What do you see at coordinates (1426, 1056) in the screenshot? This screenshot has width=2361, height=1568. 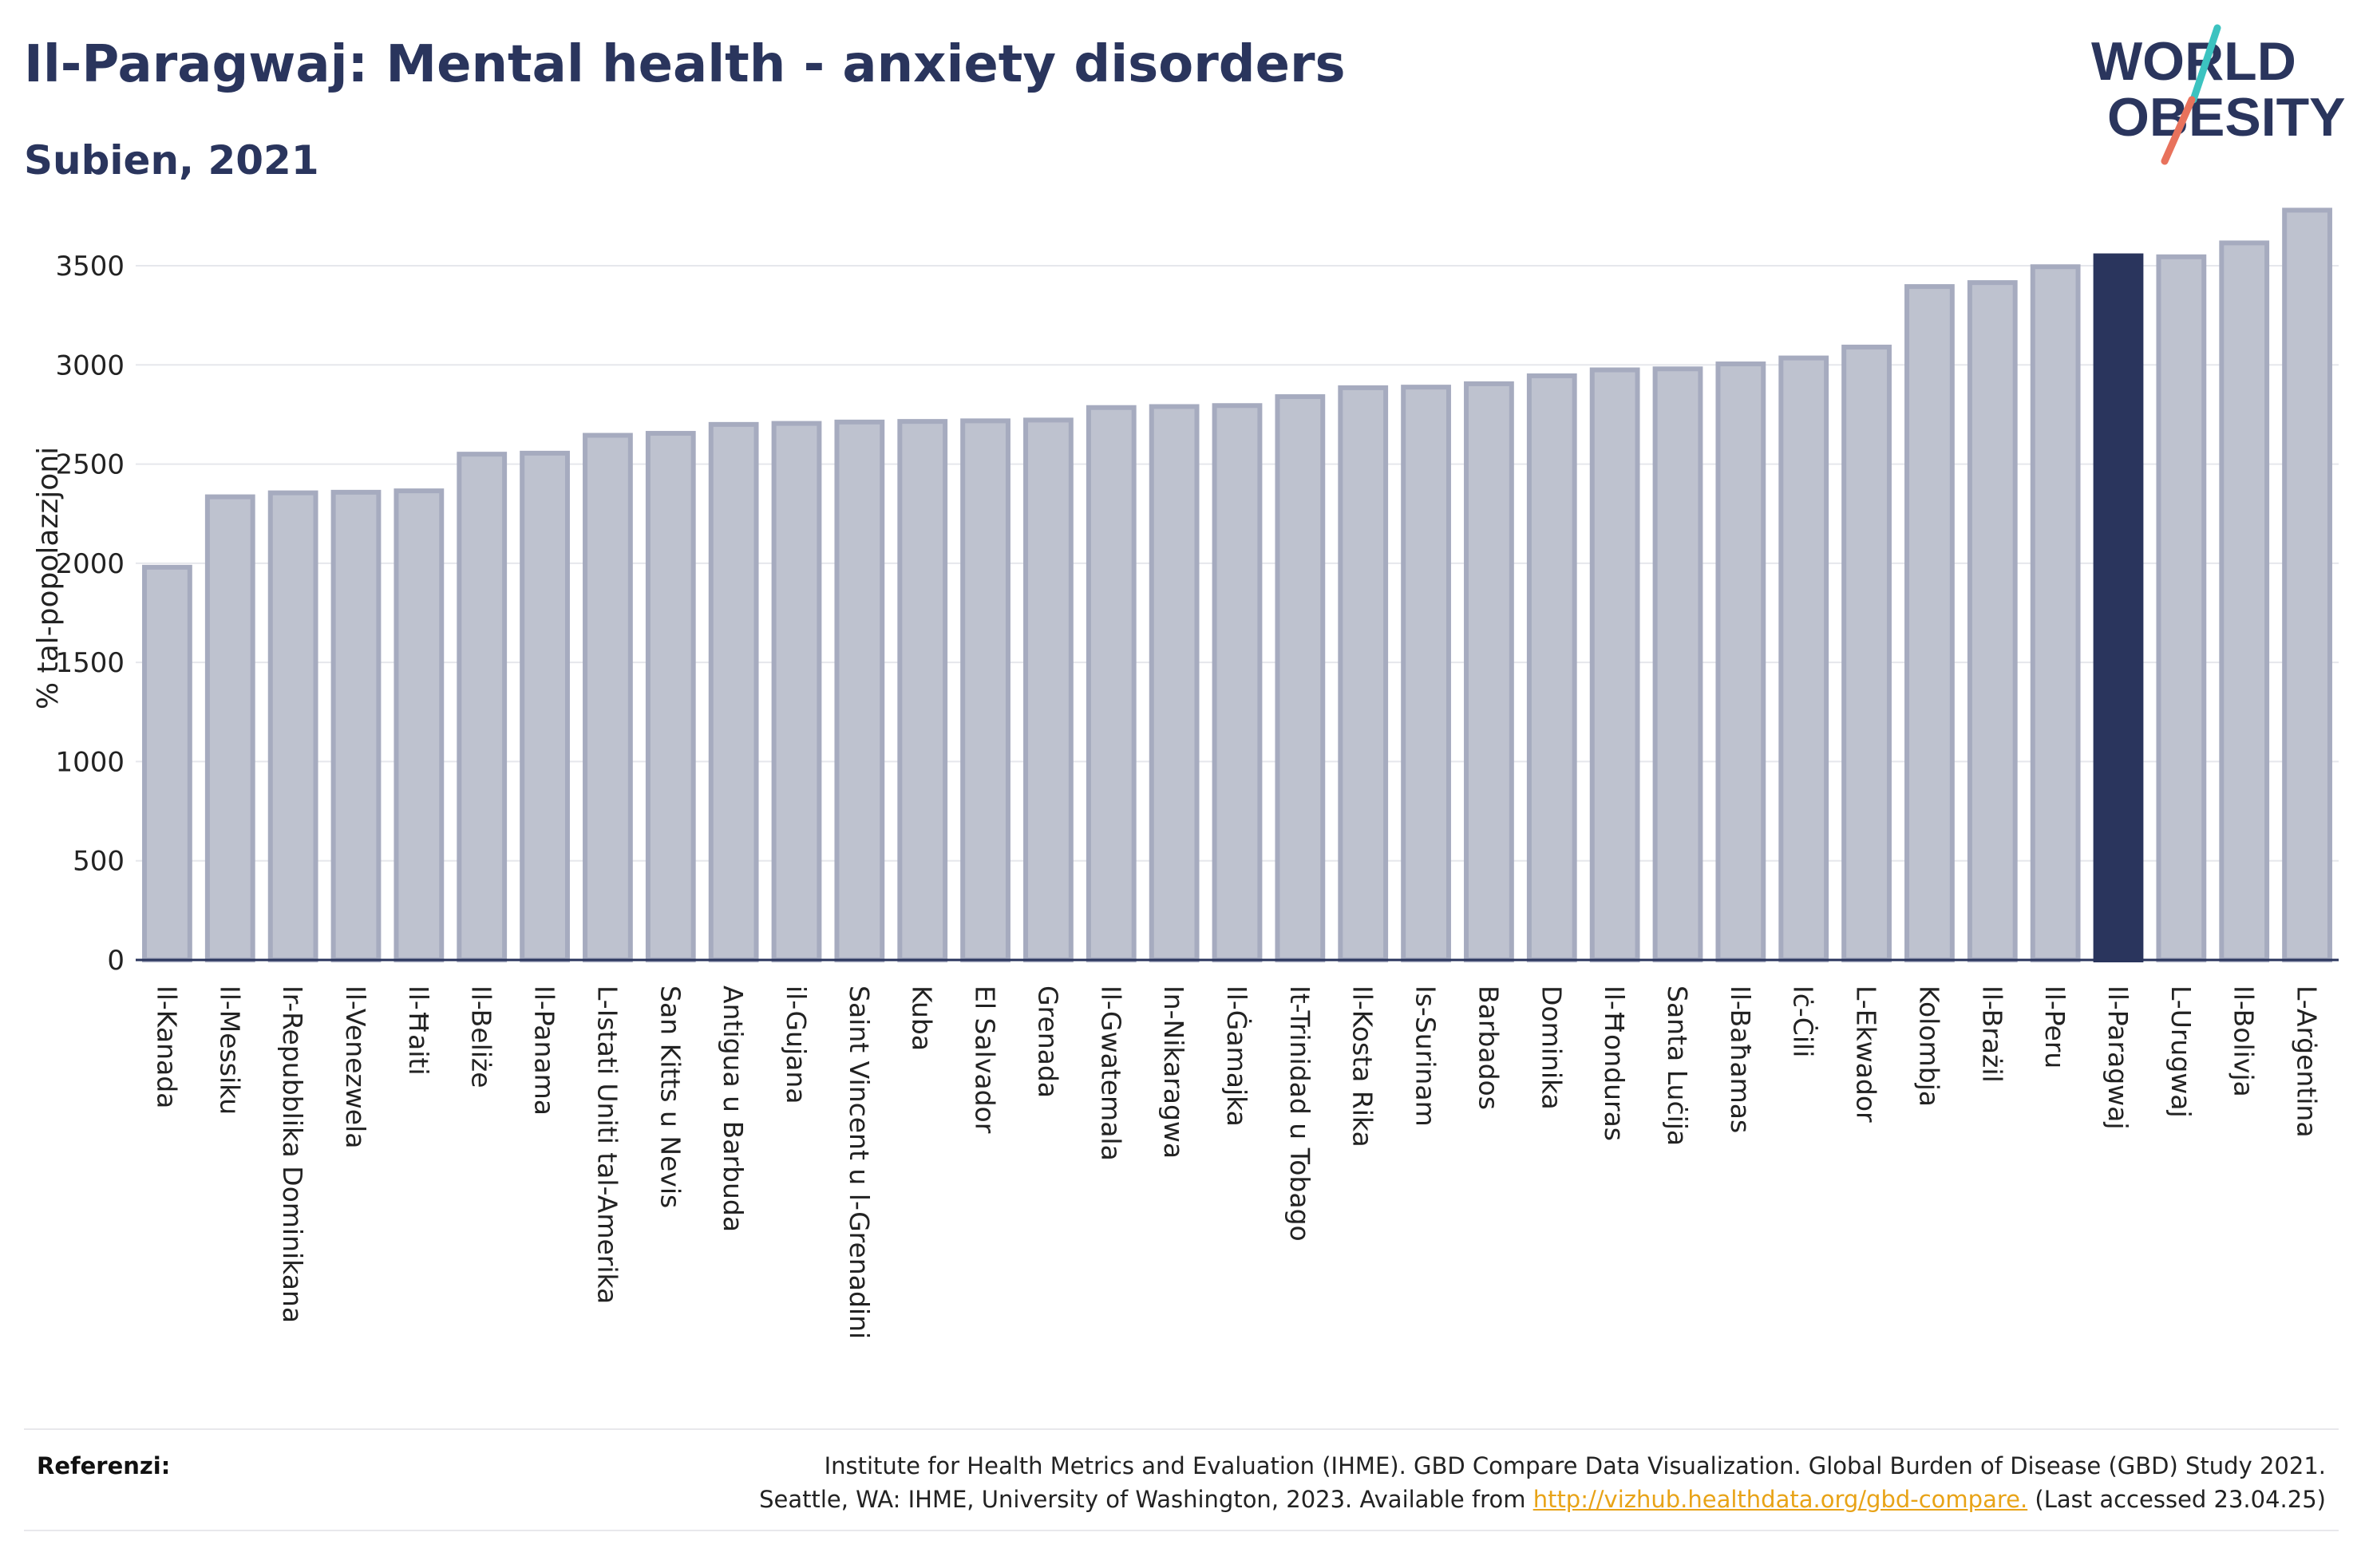 I see `x-tick-label: Is-Surinam` at bounding box center [1426, 1056].